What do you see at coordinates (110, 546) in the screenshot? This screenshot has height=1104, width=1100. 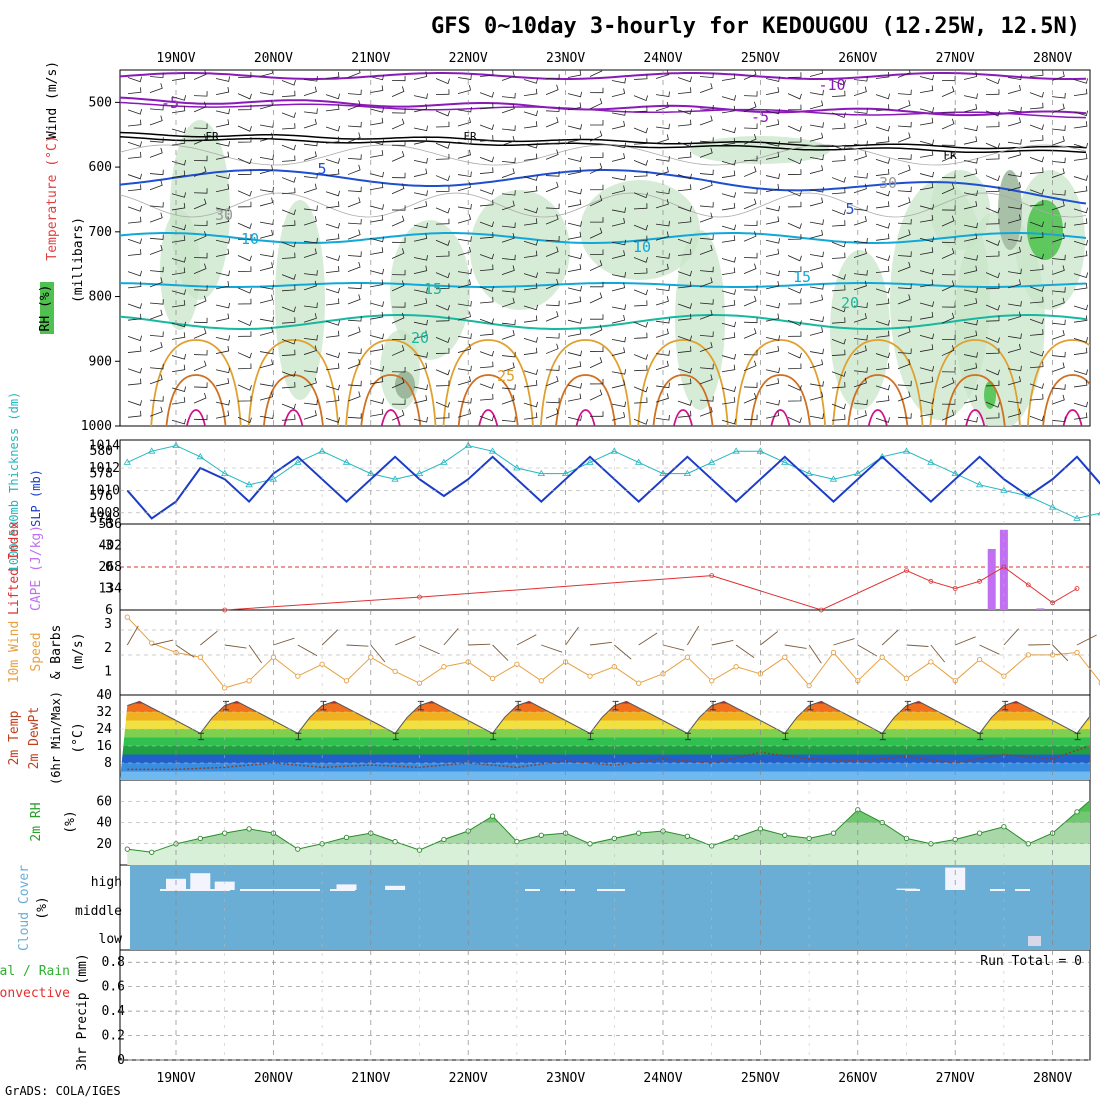 I see `y-tick-cape: 402` at bounding box center [110, 546].